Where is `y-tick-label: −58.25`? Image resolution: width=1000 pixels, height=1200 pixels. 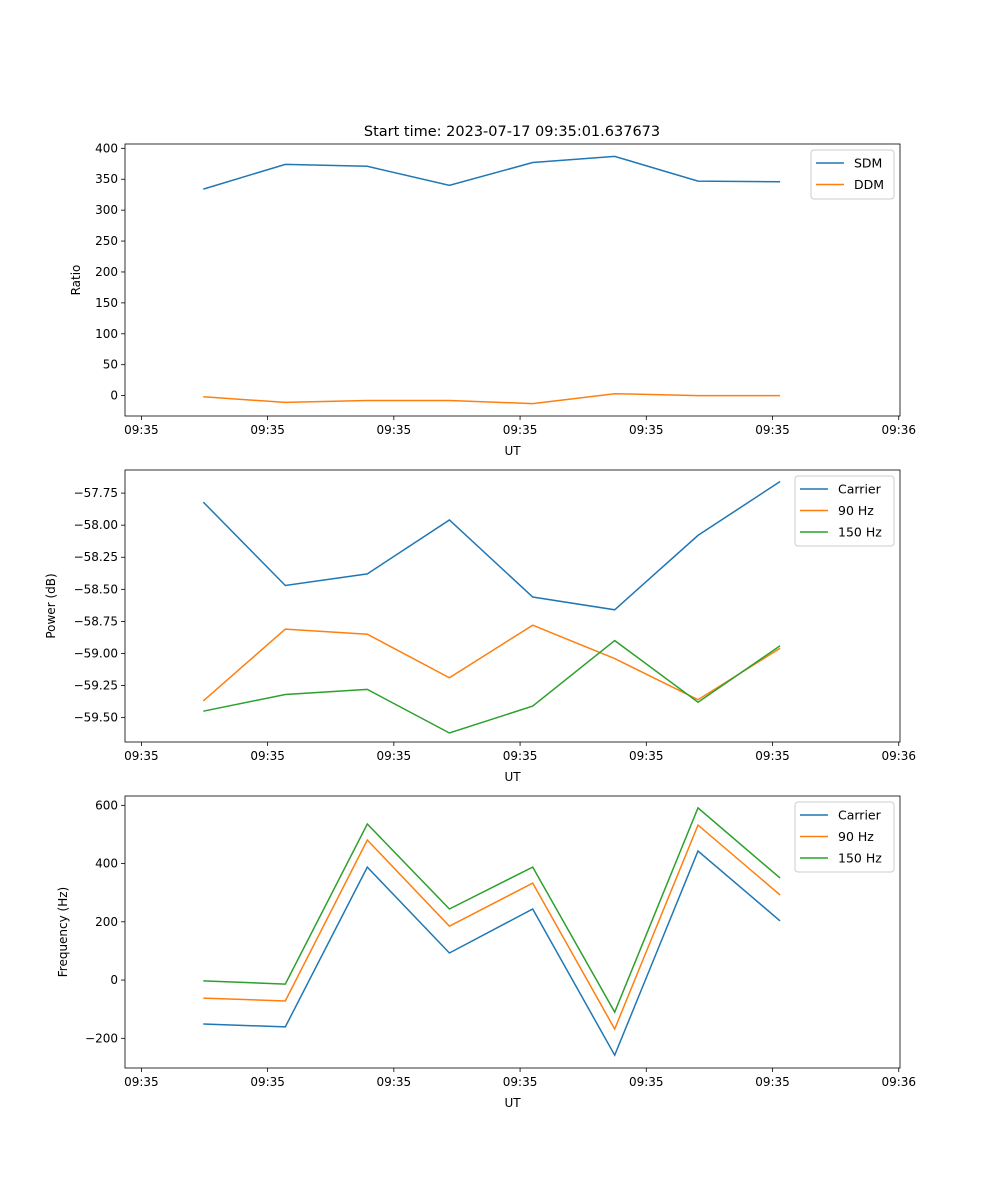
y-tick-label: −58.25 is located at coordinates (96, 557).